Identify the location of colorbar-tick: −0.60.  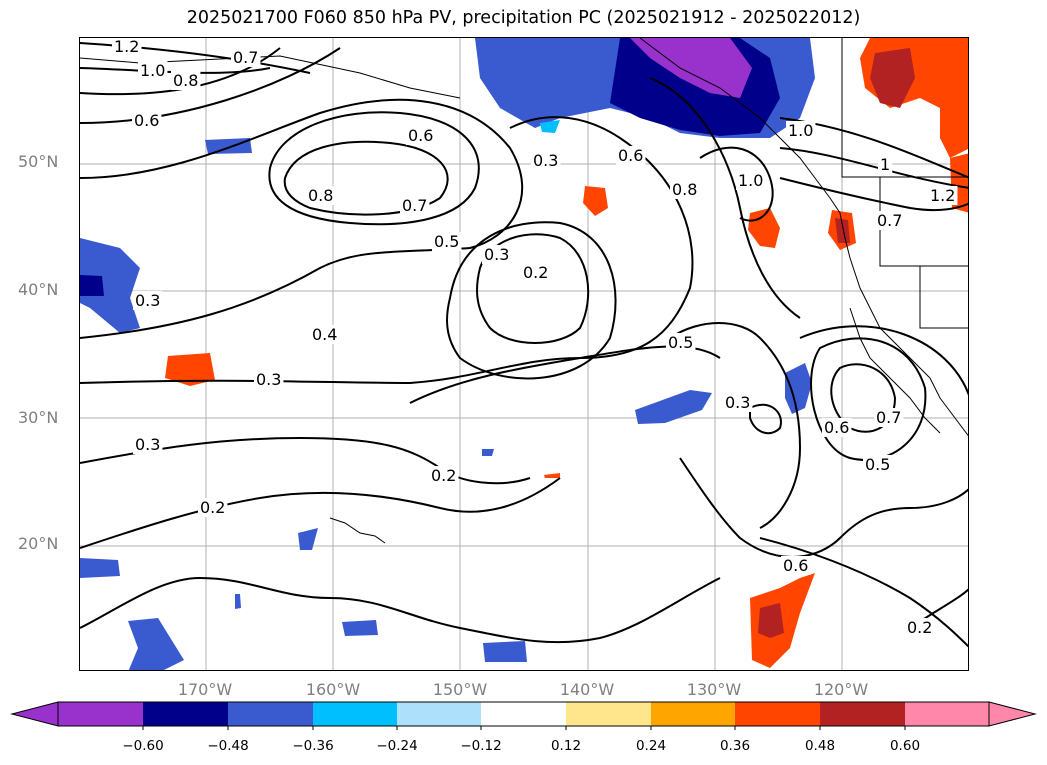
(143, 746).